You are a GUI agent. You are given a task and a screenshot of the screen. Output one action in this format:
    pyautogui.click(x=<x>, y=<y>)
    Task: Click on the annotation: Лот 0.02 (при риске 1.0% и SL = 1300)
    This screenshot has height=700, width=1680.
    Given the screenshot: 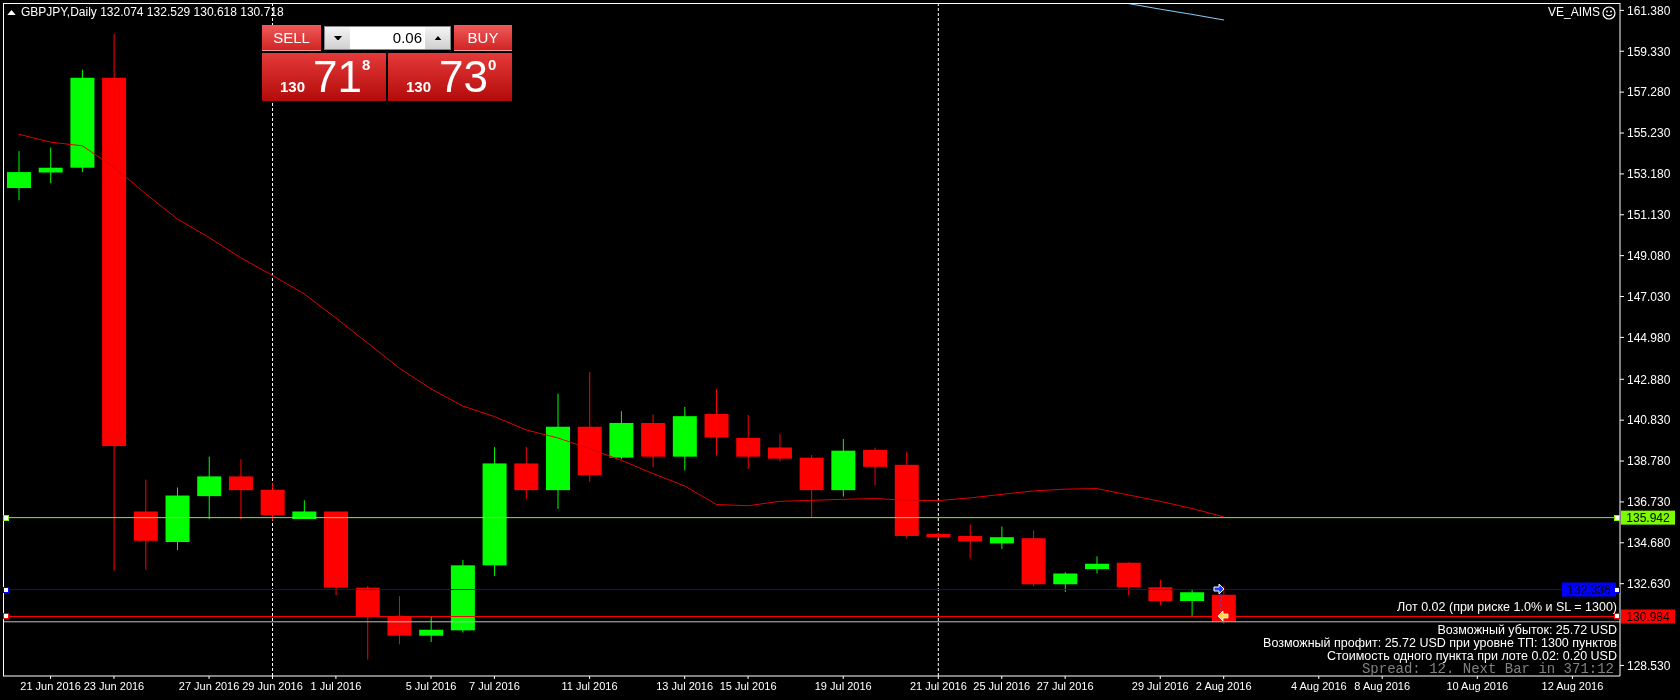 What is the action you would take?
    pyautogui.click(x=1507, y=607)
    